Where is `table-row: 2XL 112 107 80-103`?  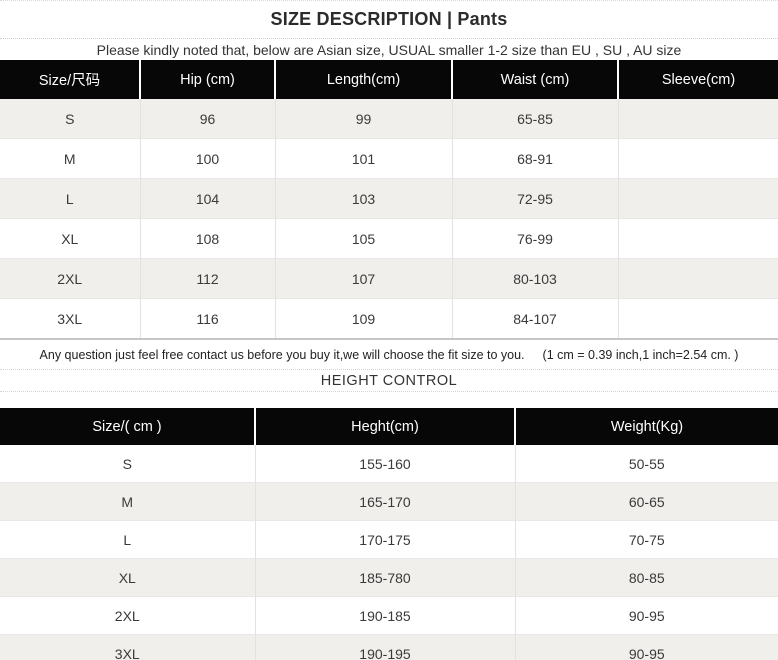 table-row: 2XL 112 107 80-103 is located at coordinates (389, 278).